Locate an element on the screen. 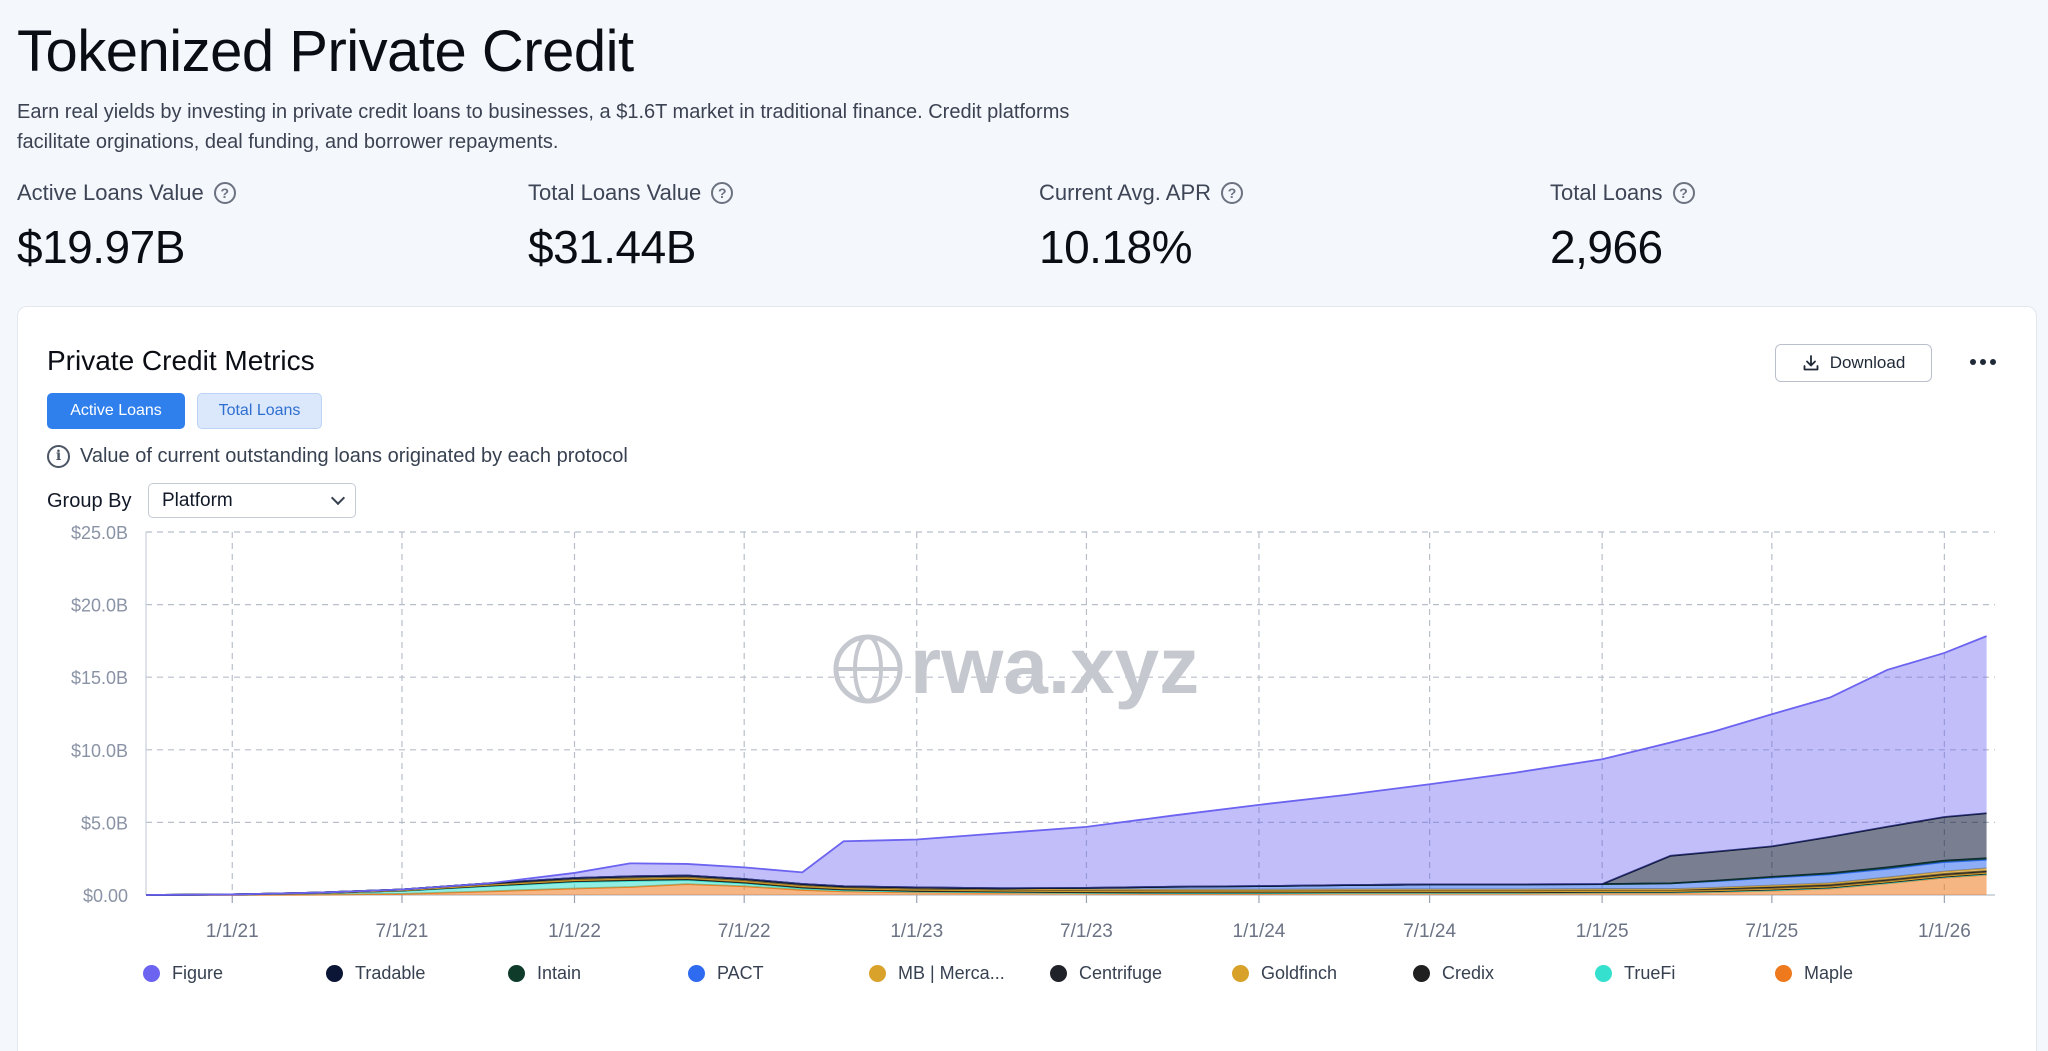 The image size is (2048, 1051). download-button: Download is located at coordinates (1853, 363).